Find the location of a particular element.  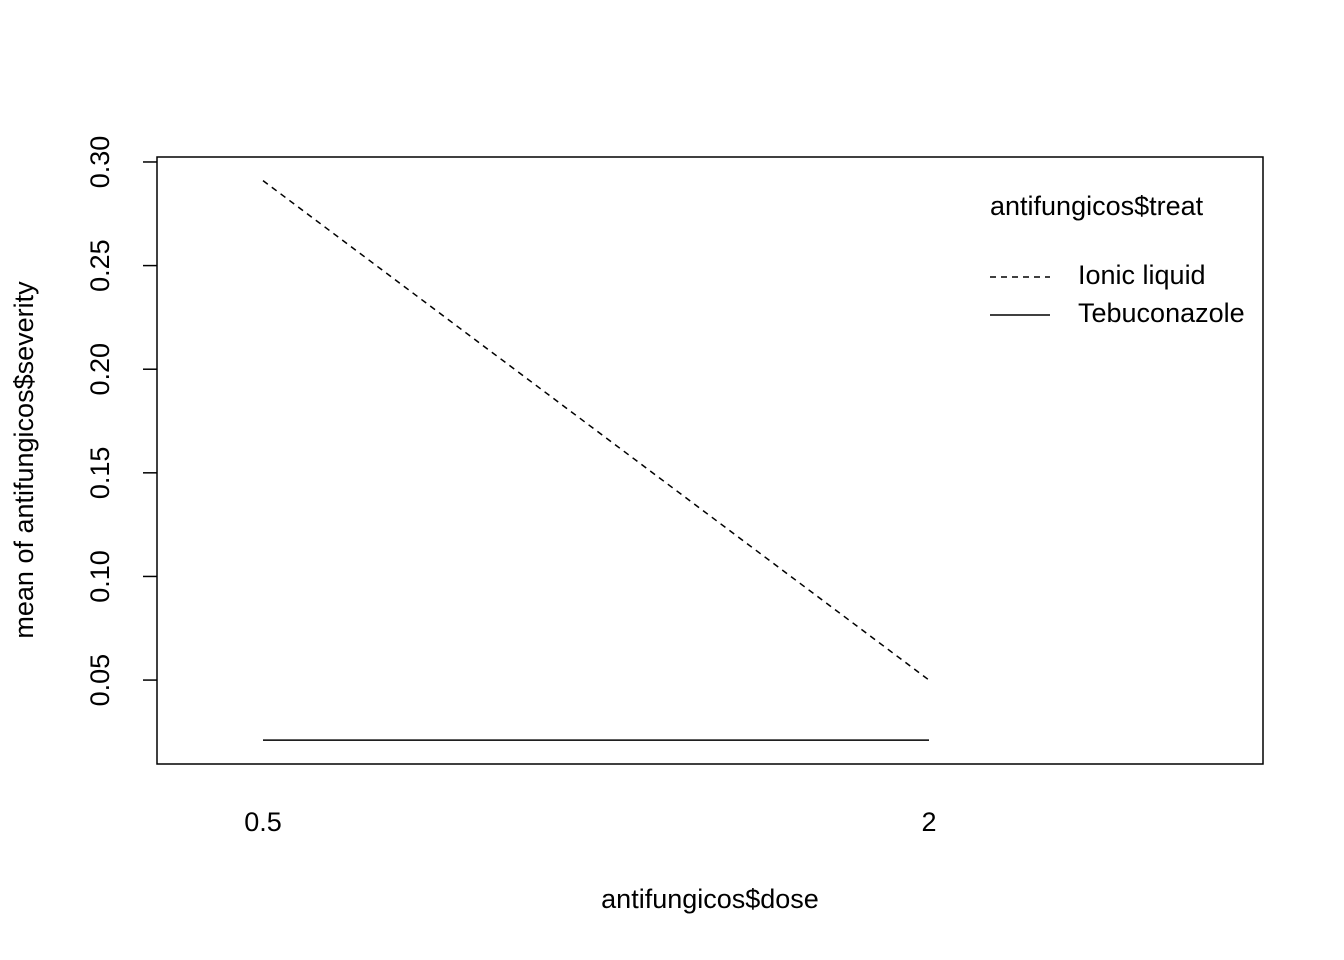

legend-label: Tebuconazole is located at coordinates (1161, 313).